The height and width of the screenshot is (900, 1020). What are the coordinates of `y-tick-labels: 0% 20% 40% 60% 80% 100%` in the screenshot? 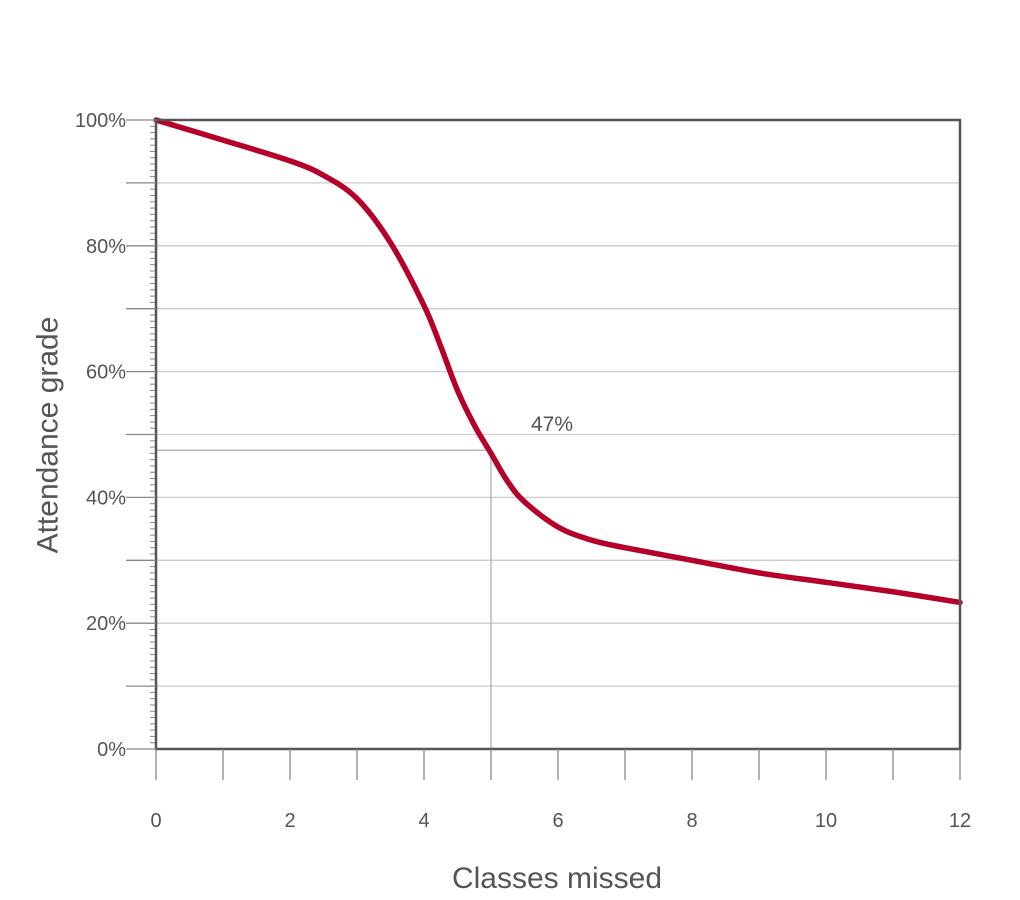 It's located at (100, 435).